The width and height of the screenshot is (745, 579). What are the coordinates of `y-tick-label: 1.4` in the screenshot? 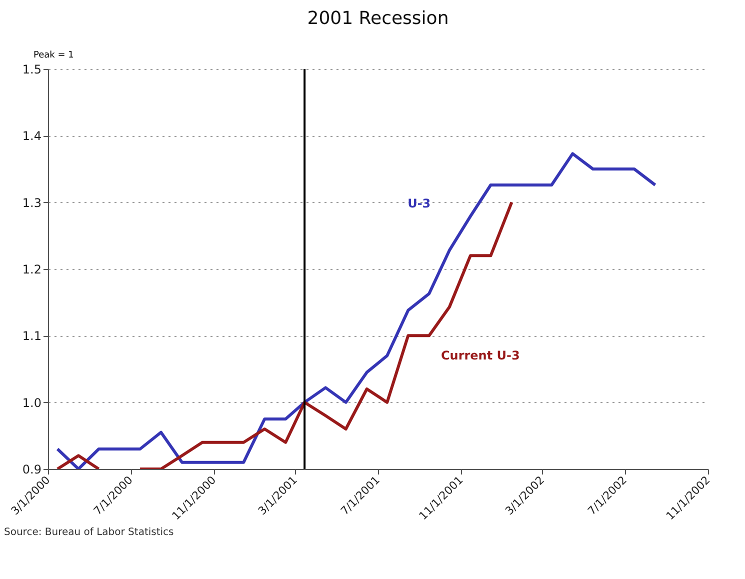 It's located at (32, 136).